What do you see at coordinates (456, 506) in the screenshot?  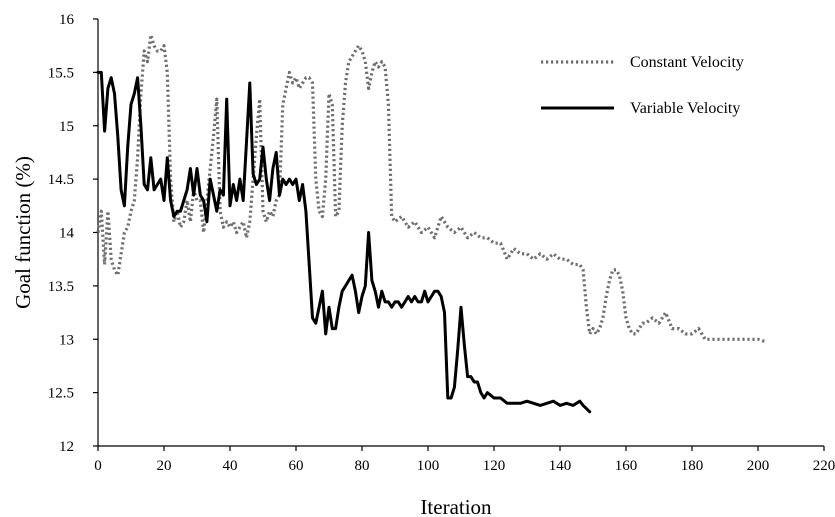 I see `x-axis-title: Iteration` at bounding box center [456, 506].